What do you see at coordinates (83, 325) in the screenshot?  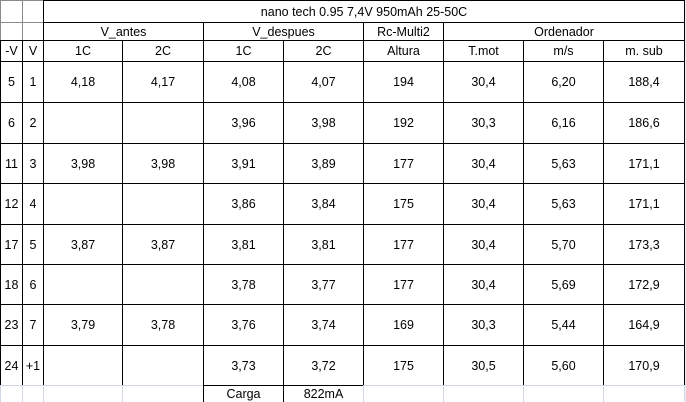 I see `table-cell: 3,79` at bounding box center [83, 325].